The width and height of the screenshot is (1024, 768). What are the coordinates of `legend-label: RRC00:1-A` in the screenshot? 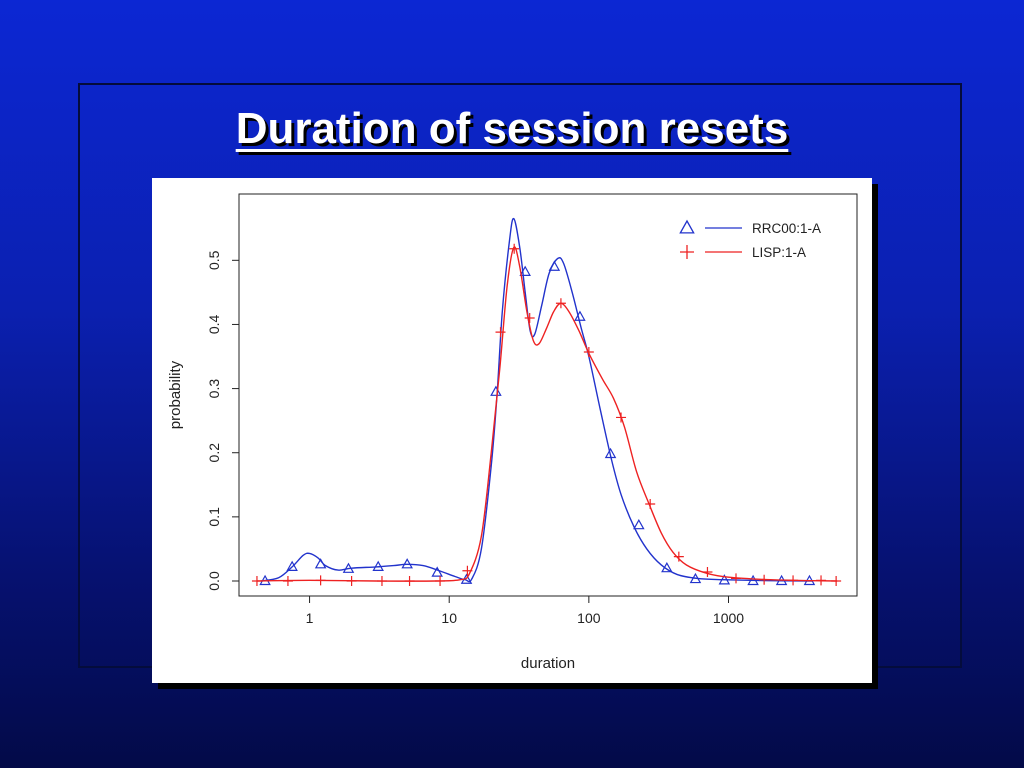 It's located at (786, 228).